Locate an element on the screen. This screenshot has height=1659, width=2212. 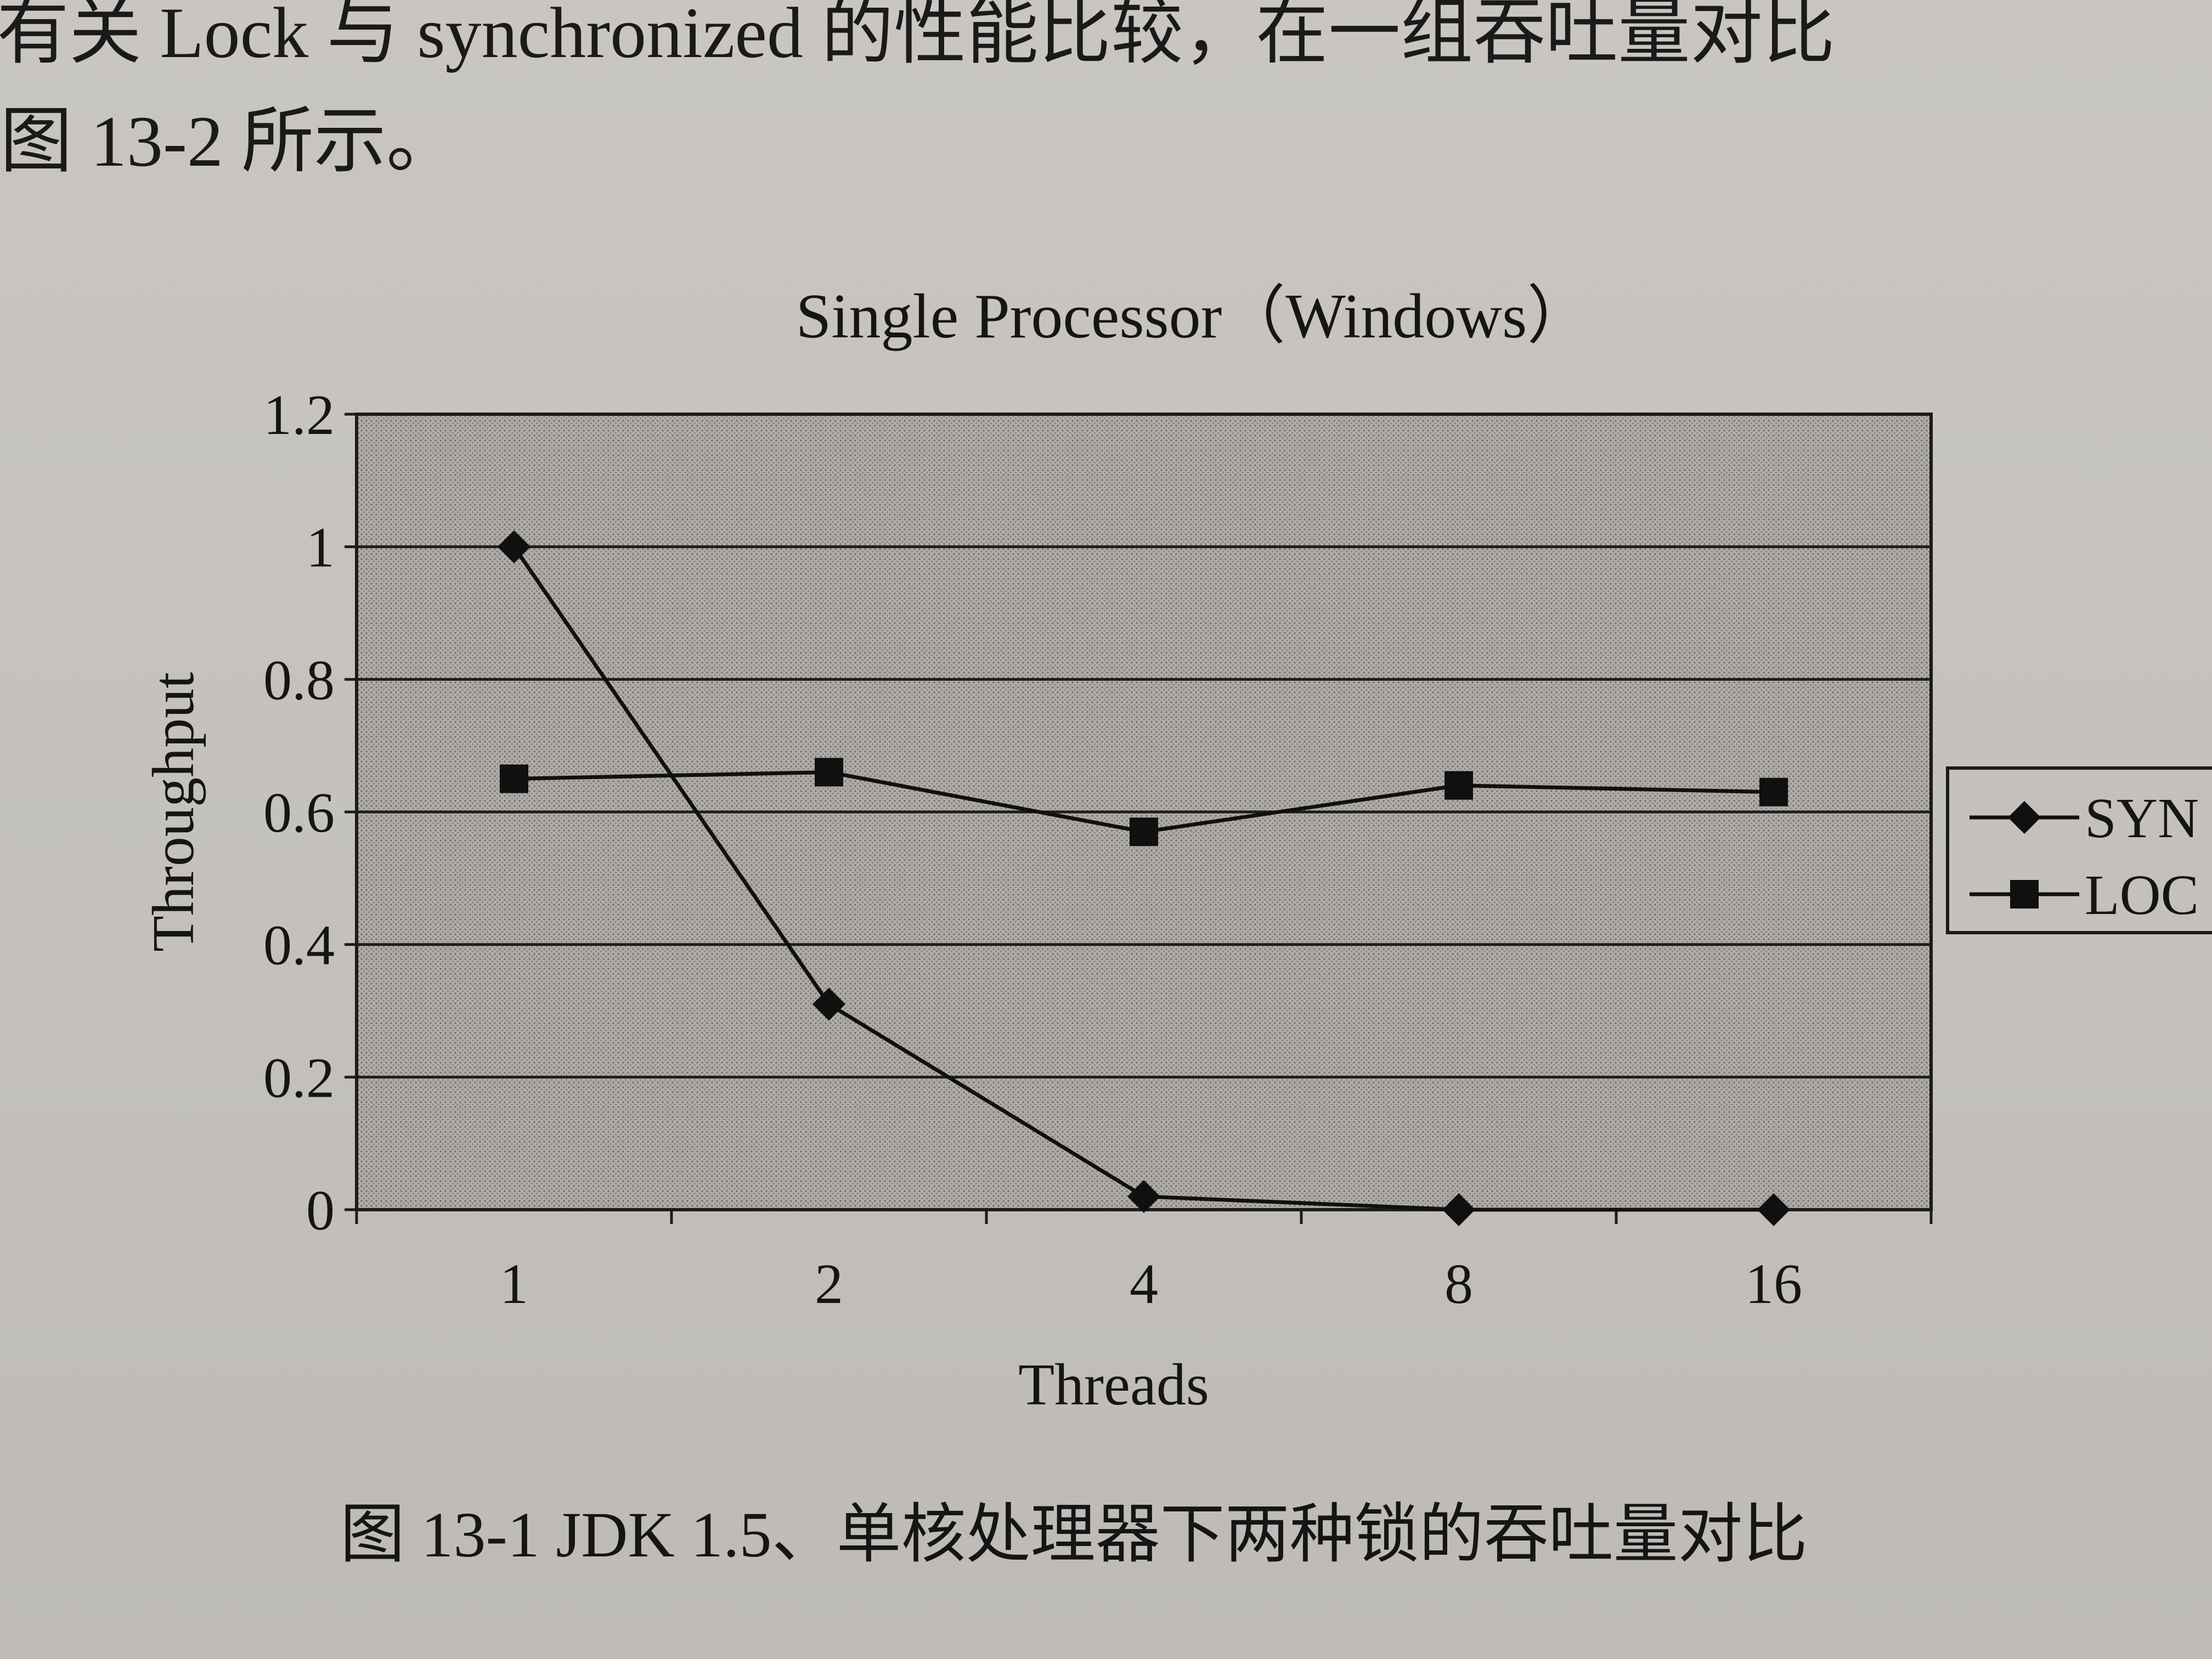
x-tick-label: 16 is located at coordinates (1774, 1284).